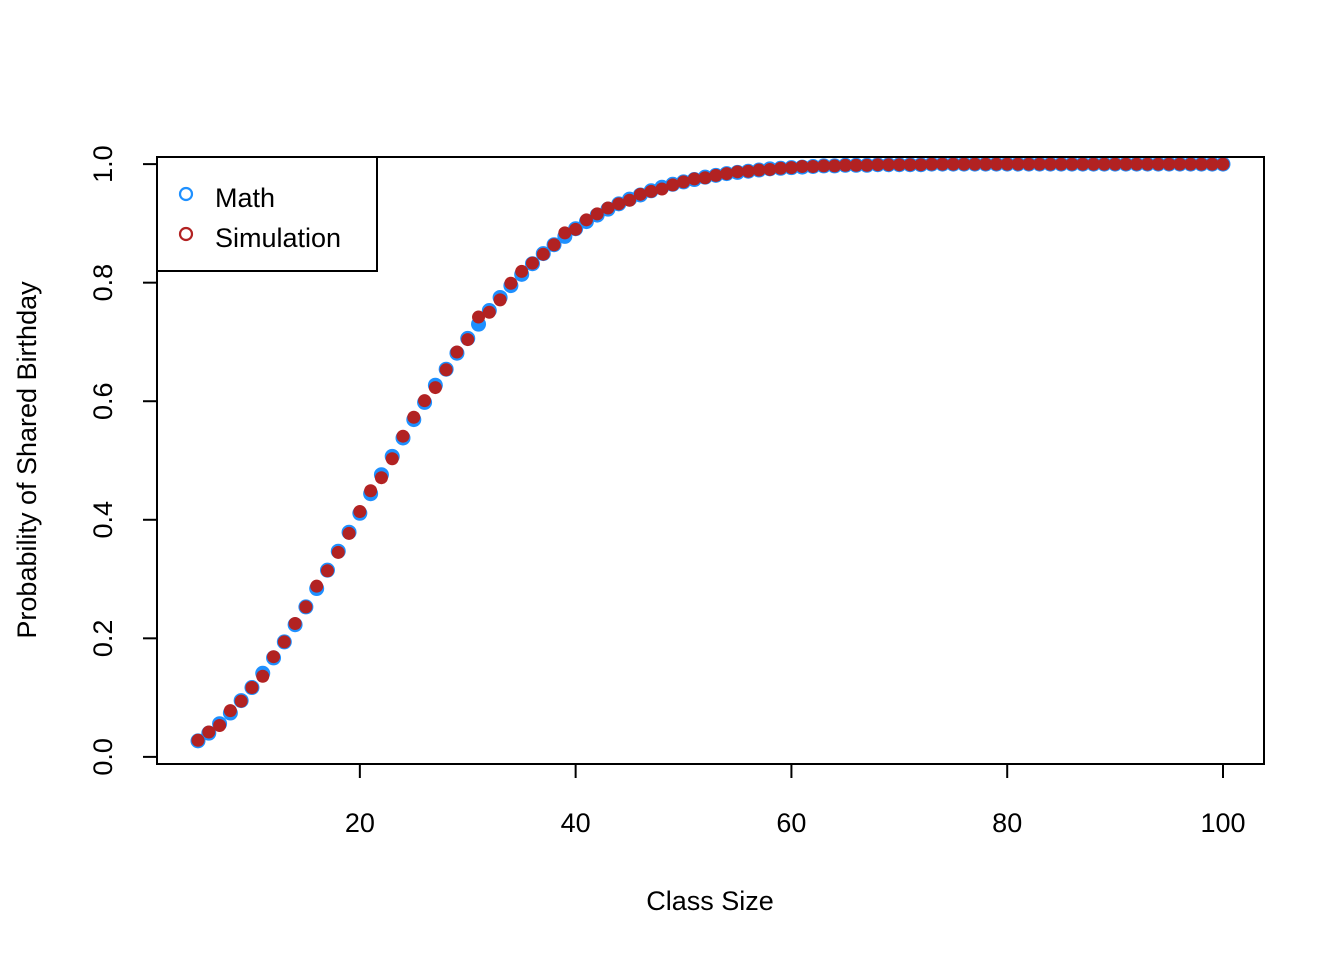 Image resolution: width=1344 pixels, height=960 pixels. What do you see at coordinates (186, 194) in the screenshot?
I see `legend-marker-math` at bounding box center [186, 194].